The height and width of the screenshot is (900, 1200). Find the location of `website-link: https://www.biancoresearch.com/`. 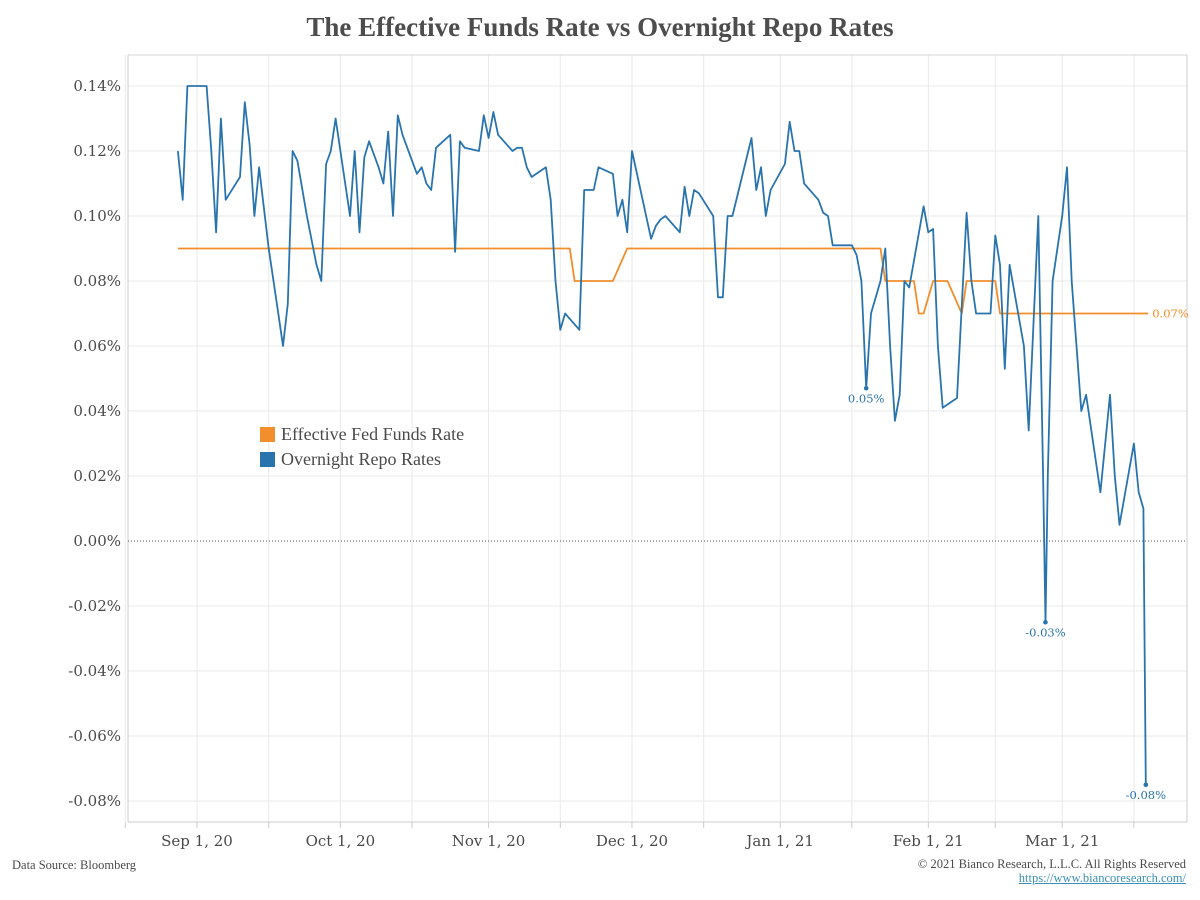

website-link: https://www.biancoresearch.com/ is located at coordinates (1102, 878).